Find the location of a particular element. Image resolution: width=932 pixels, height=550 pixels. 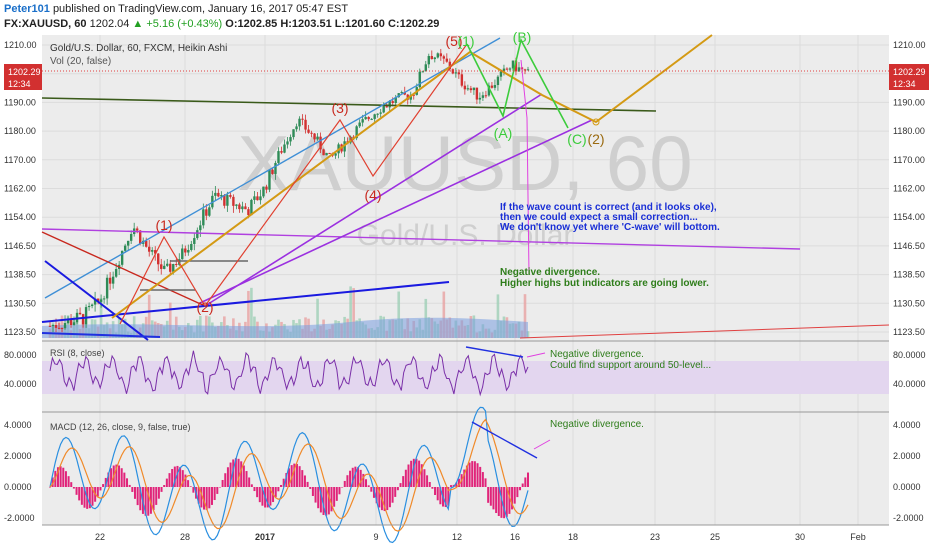

rsi-tick-left: 40.0000 is located at coordinates (20, 384).